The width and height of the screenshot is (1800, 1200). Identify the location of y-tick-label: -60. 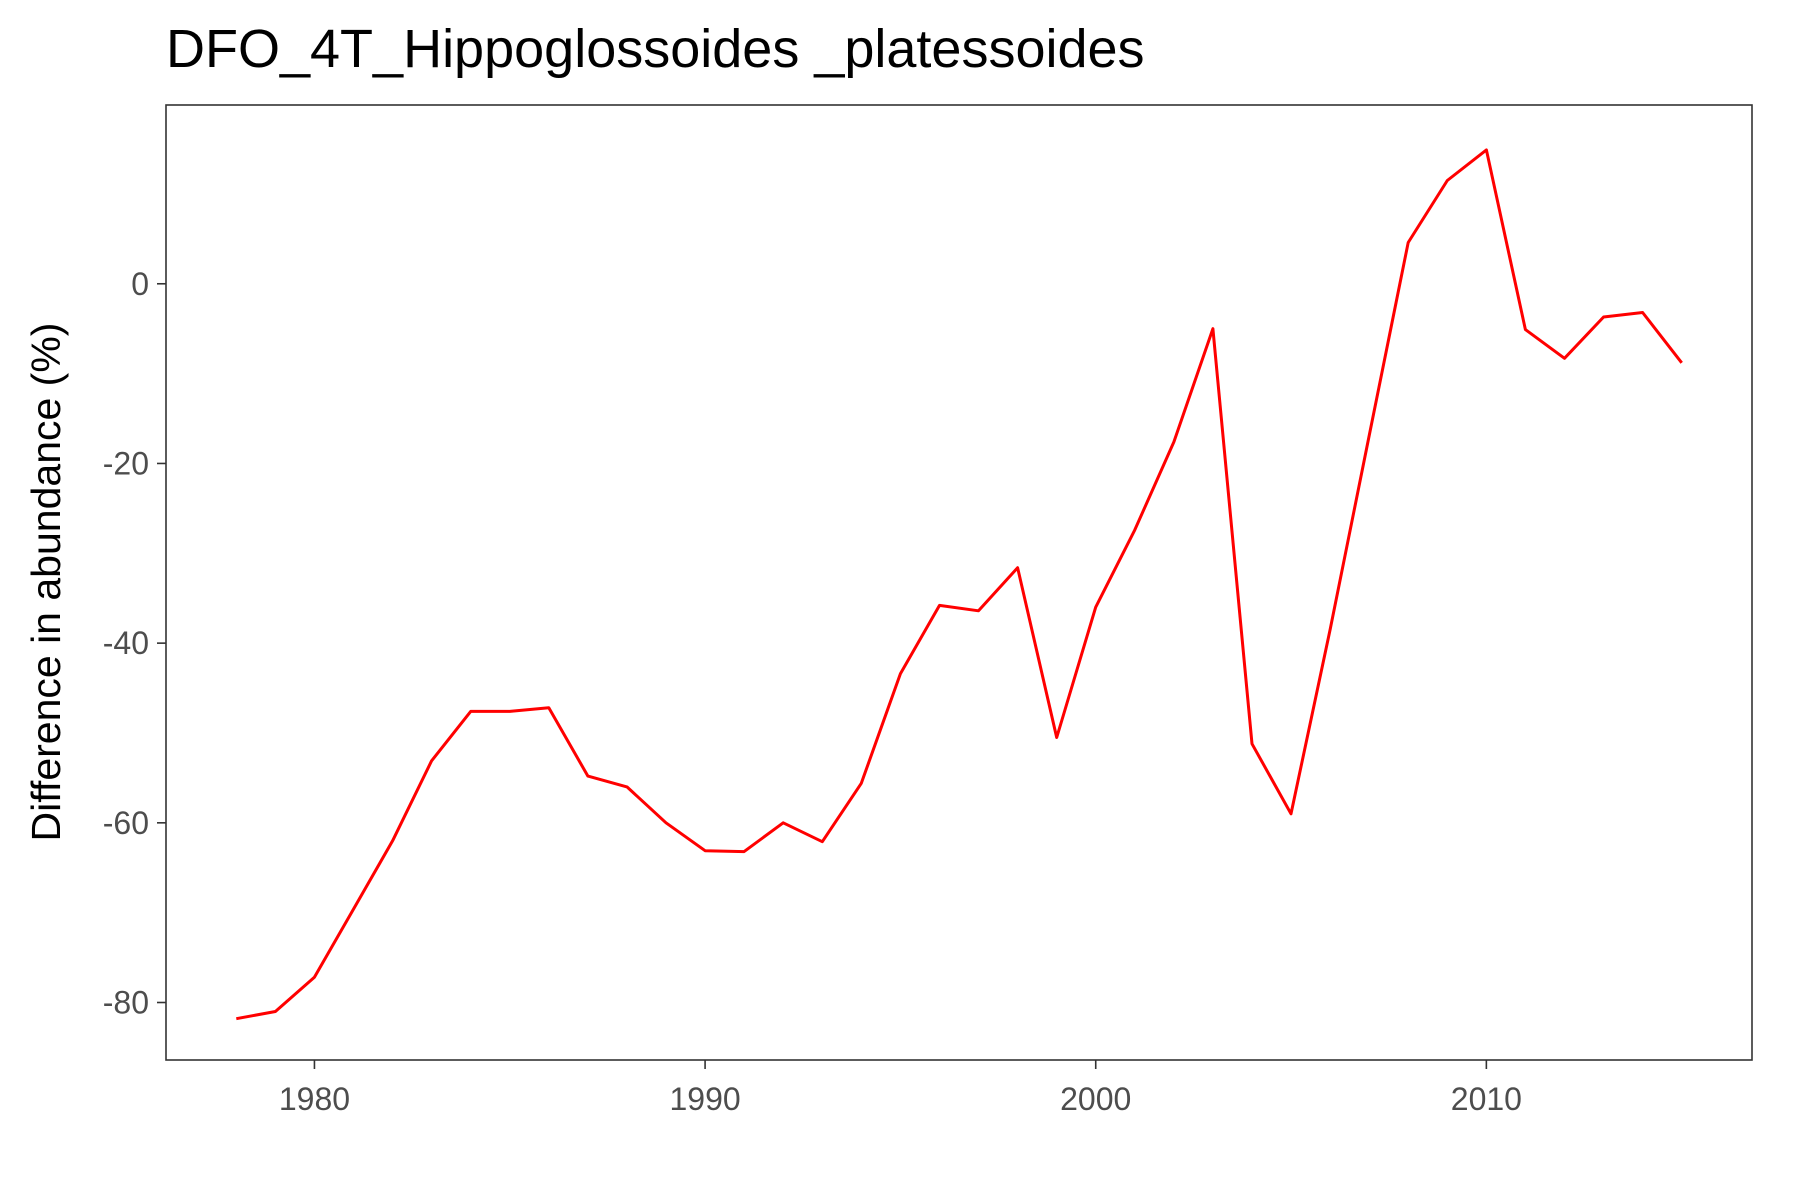
(126, 823).